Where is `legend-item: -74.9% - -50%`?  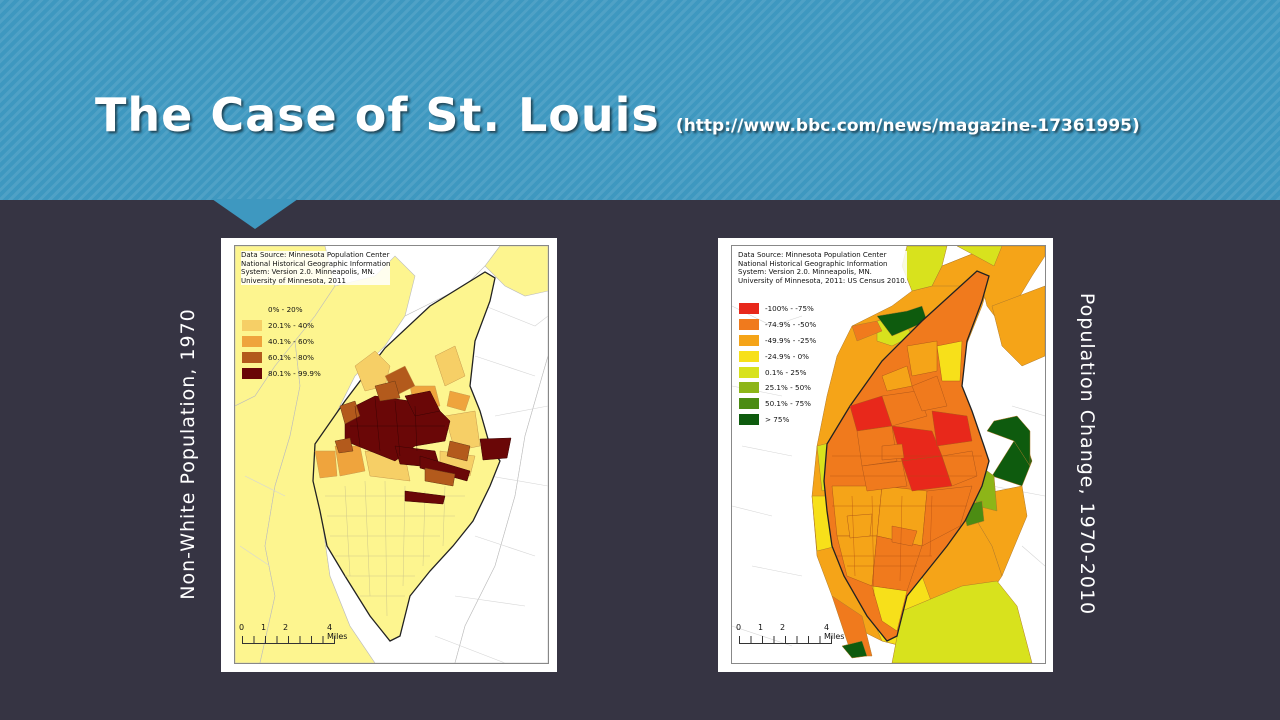
legend-item: -74.9% - -50% is located at coordinates (777, 325).